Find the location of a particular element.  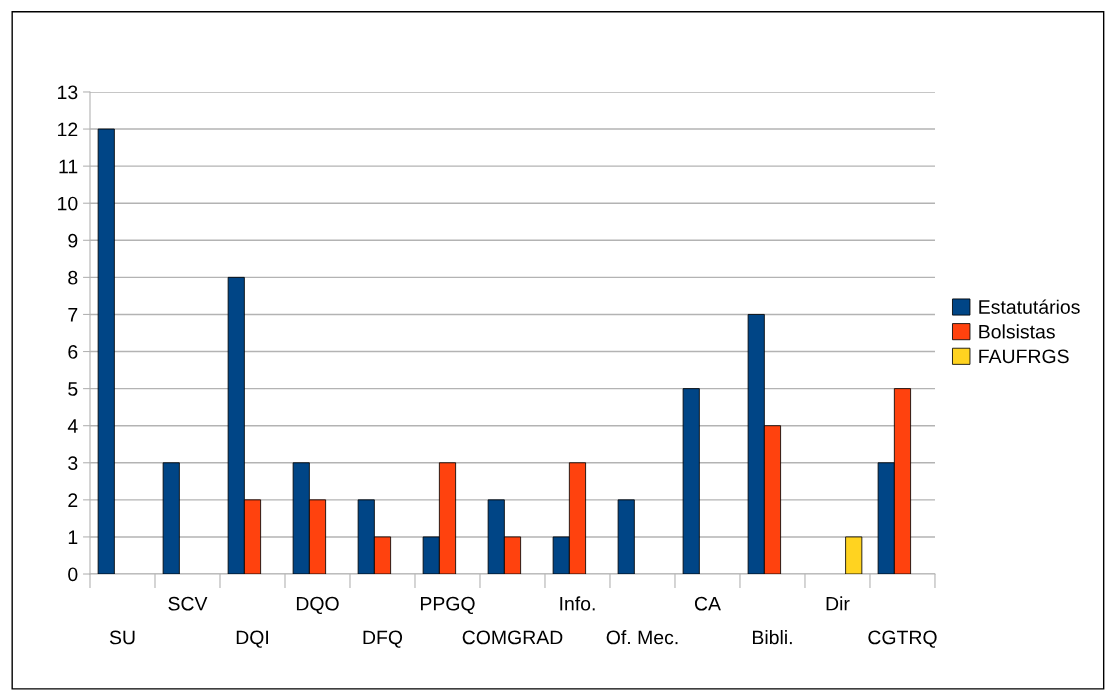

x-tick-label: DQI is located at coordinates (252, 639).